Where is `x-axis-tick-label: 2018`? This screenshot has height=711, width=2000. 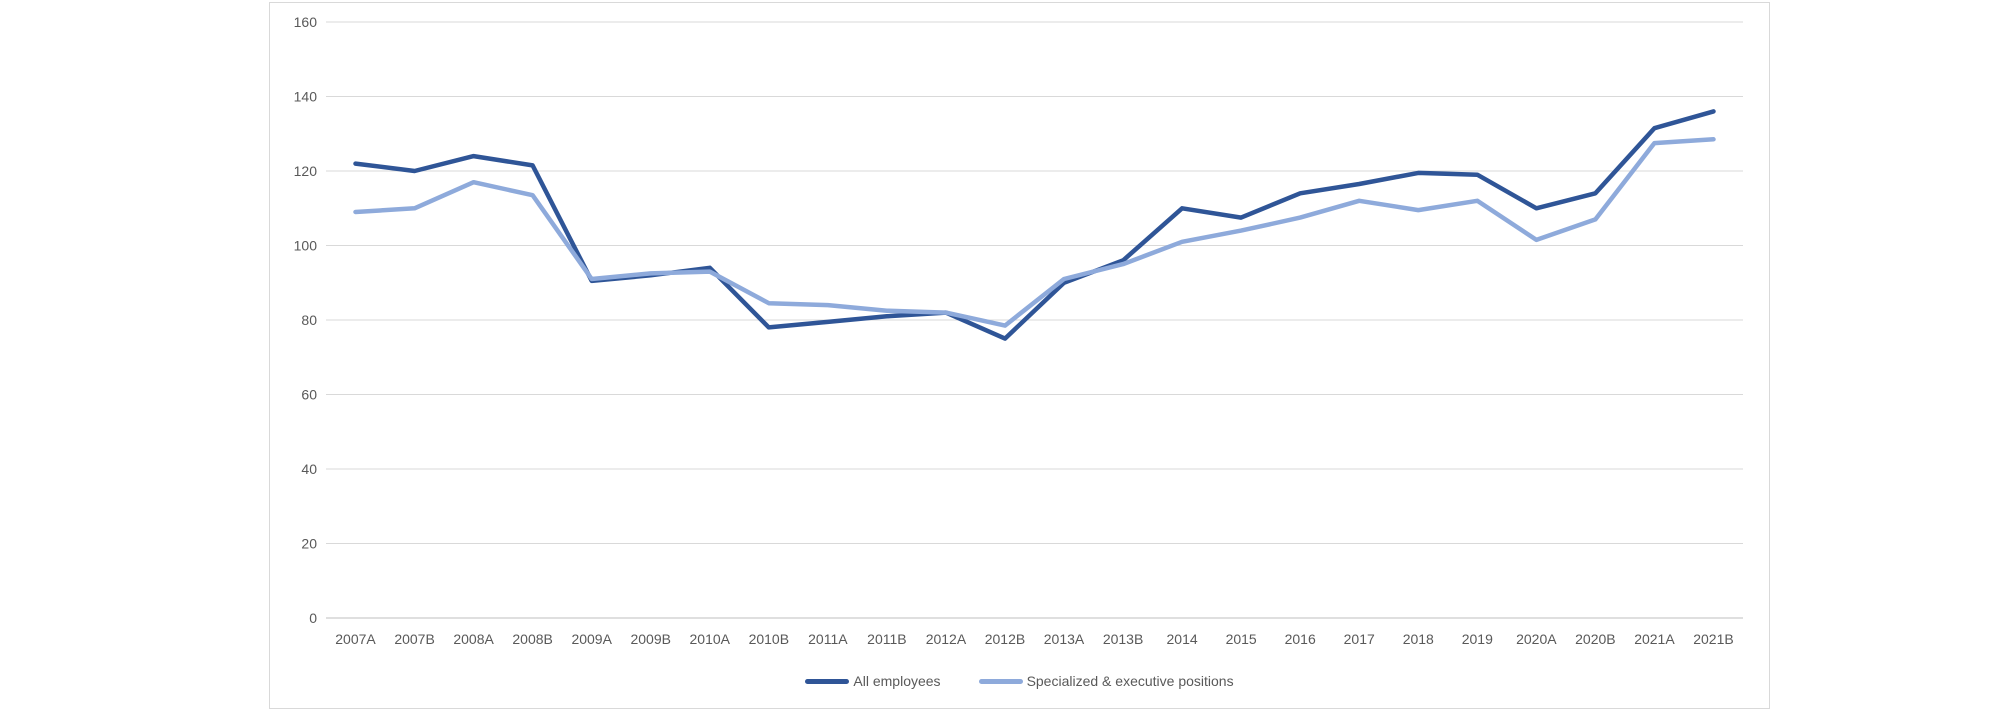 x-axis-tick-label: 2018 is located at coordinates (1418, 639).